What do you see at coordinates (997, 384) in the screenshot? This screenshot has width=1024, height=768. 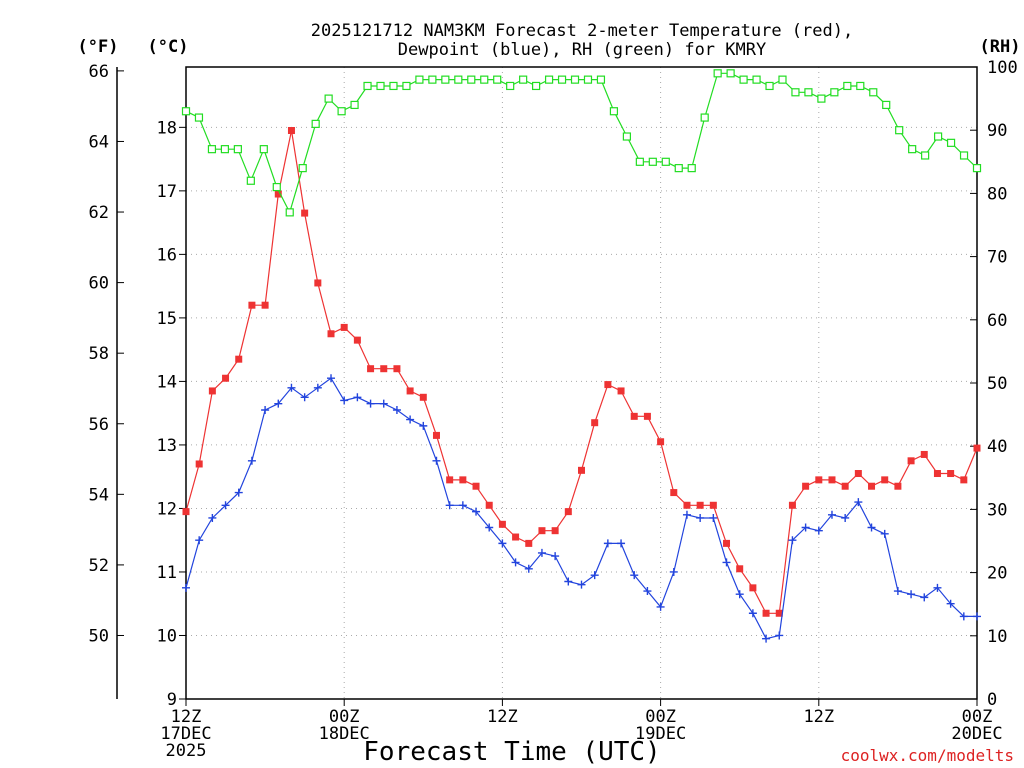 I see `rh-tick-label: 50` at bounding box center [997, 384].